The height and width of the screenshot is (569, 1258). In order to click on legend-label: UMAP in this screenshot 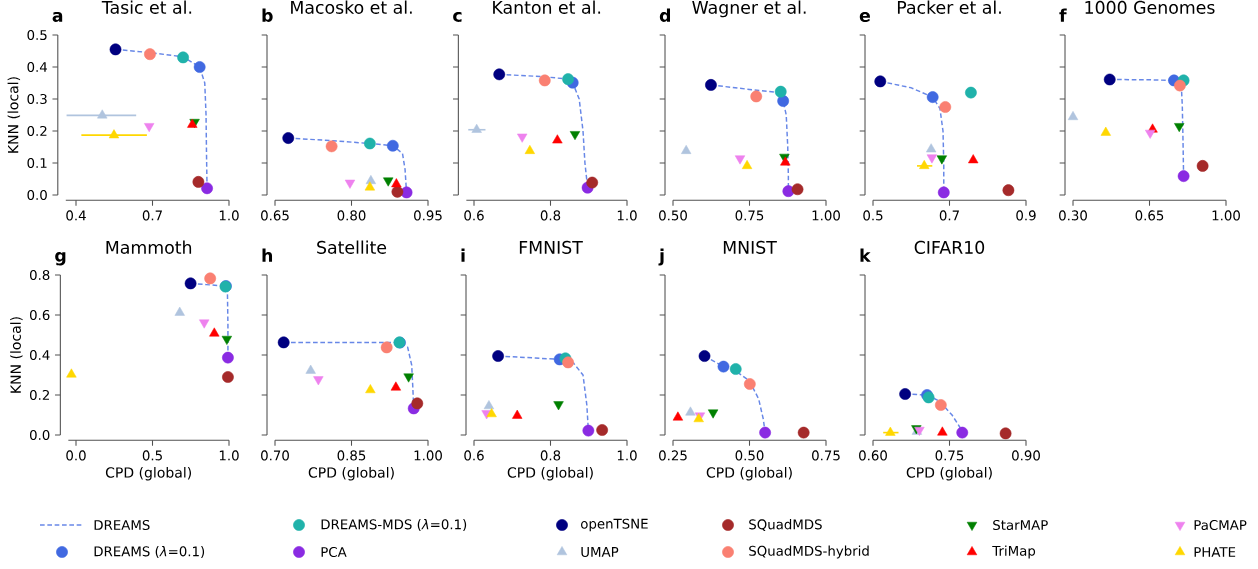, I will do `click(600, 552)`.